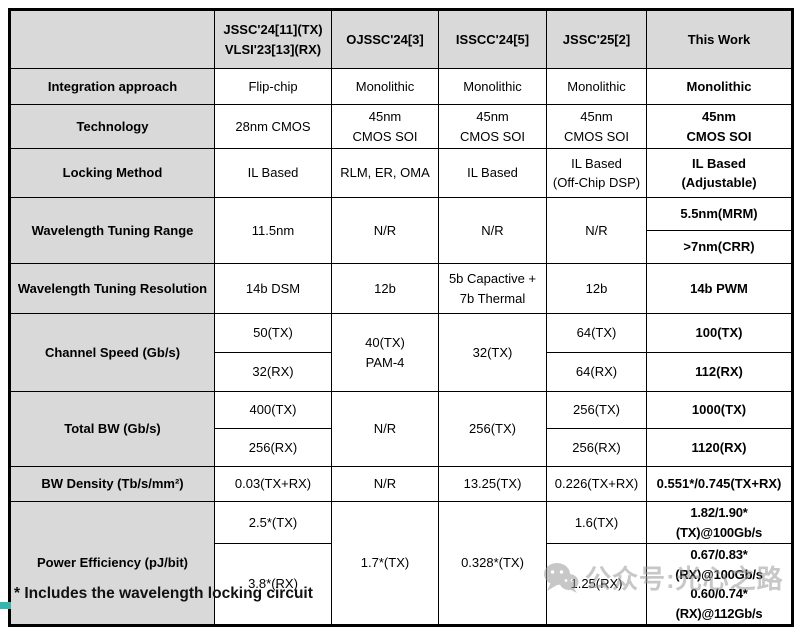  What do you see at coordinates (596, 333) in the screenshot?
I see `table-cell: 64(TX)` at bounding box center [596, 333].